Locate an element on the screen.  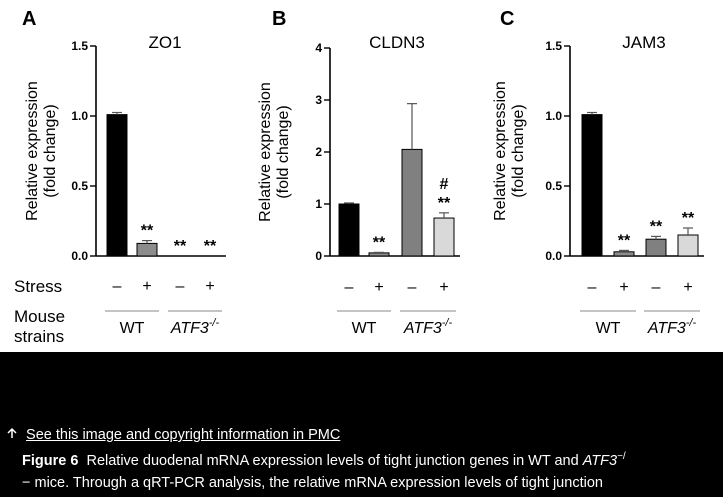
caption-gene: ATF3 is located at coordinates (600, 460).